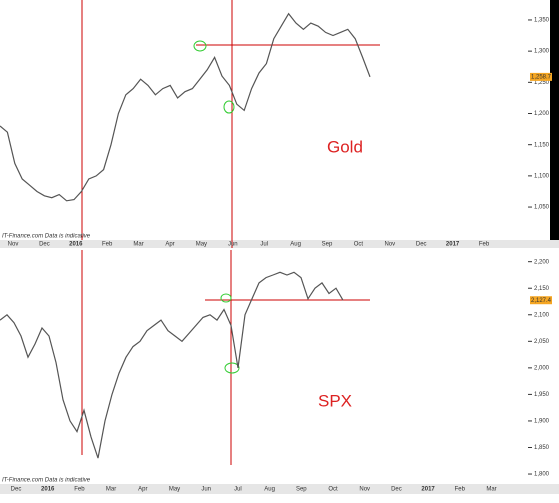 The width and height of the screenshot is (559, 503). I want to click on y-tick-label: 1,250, so click(542, 83).